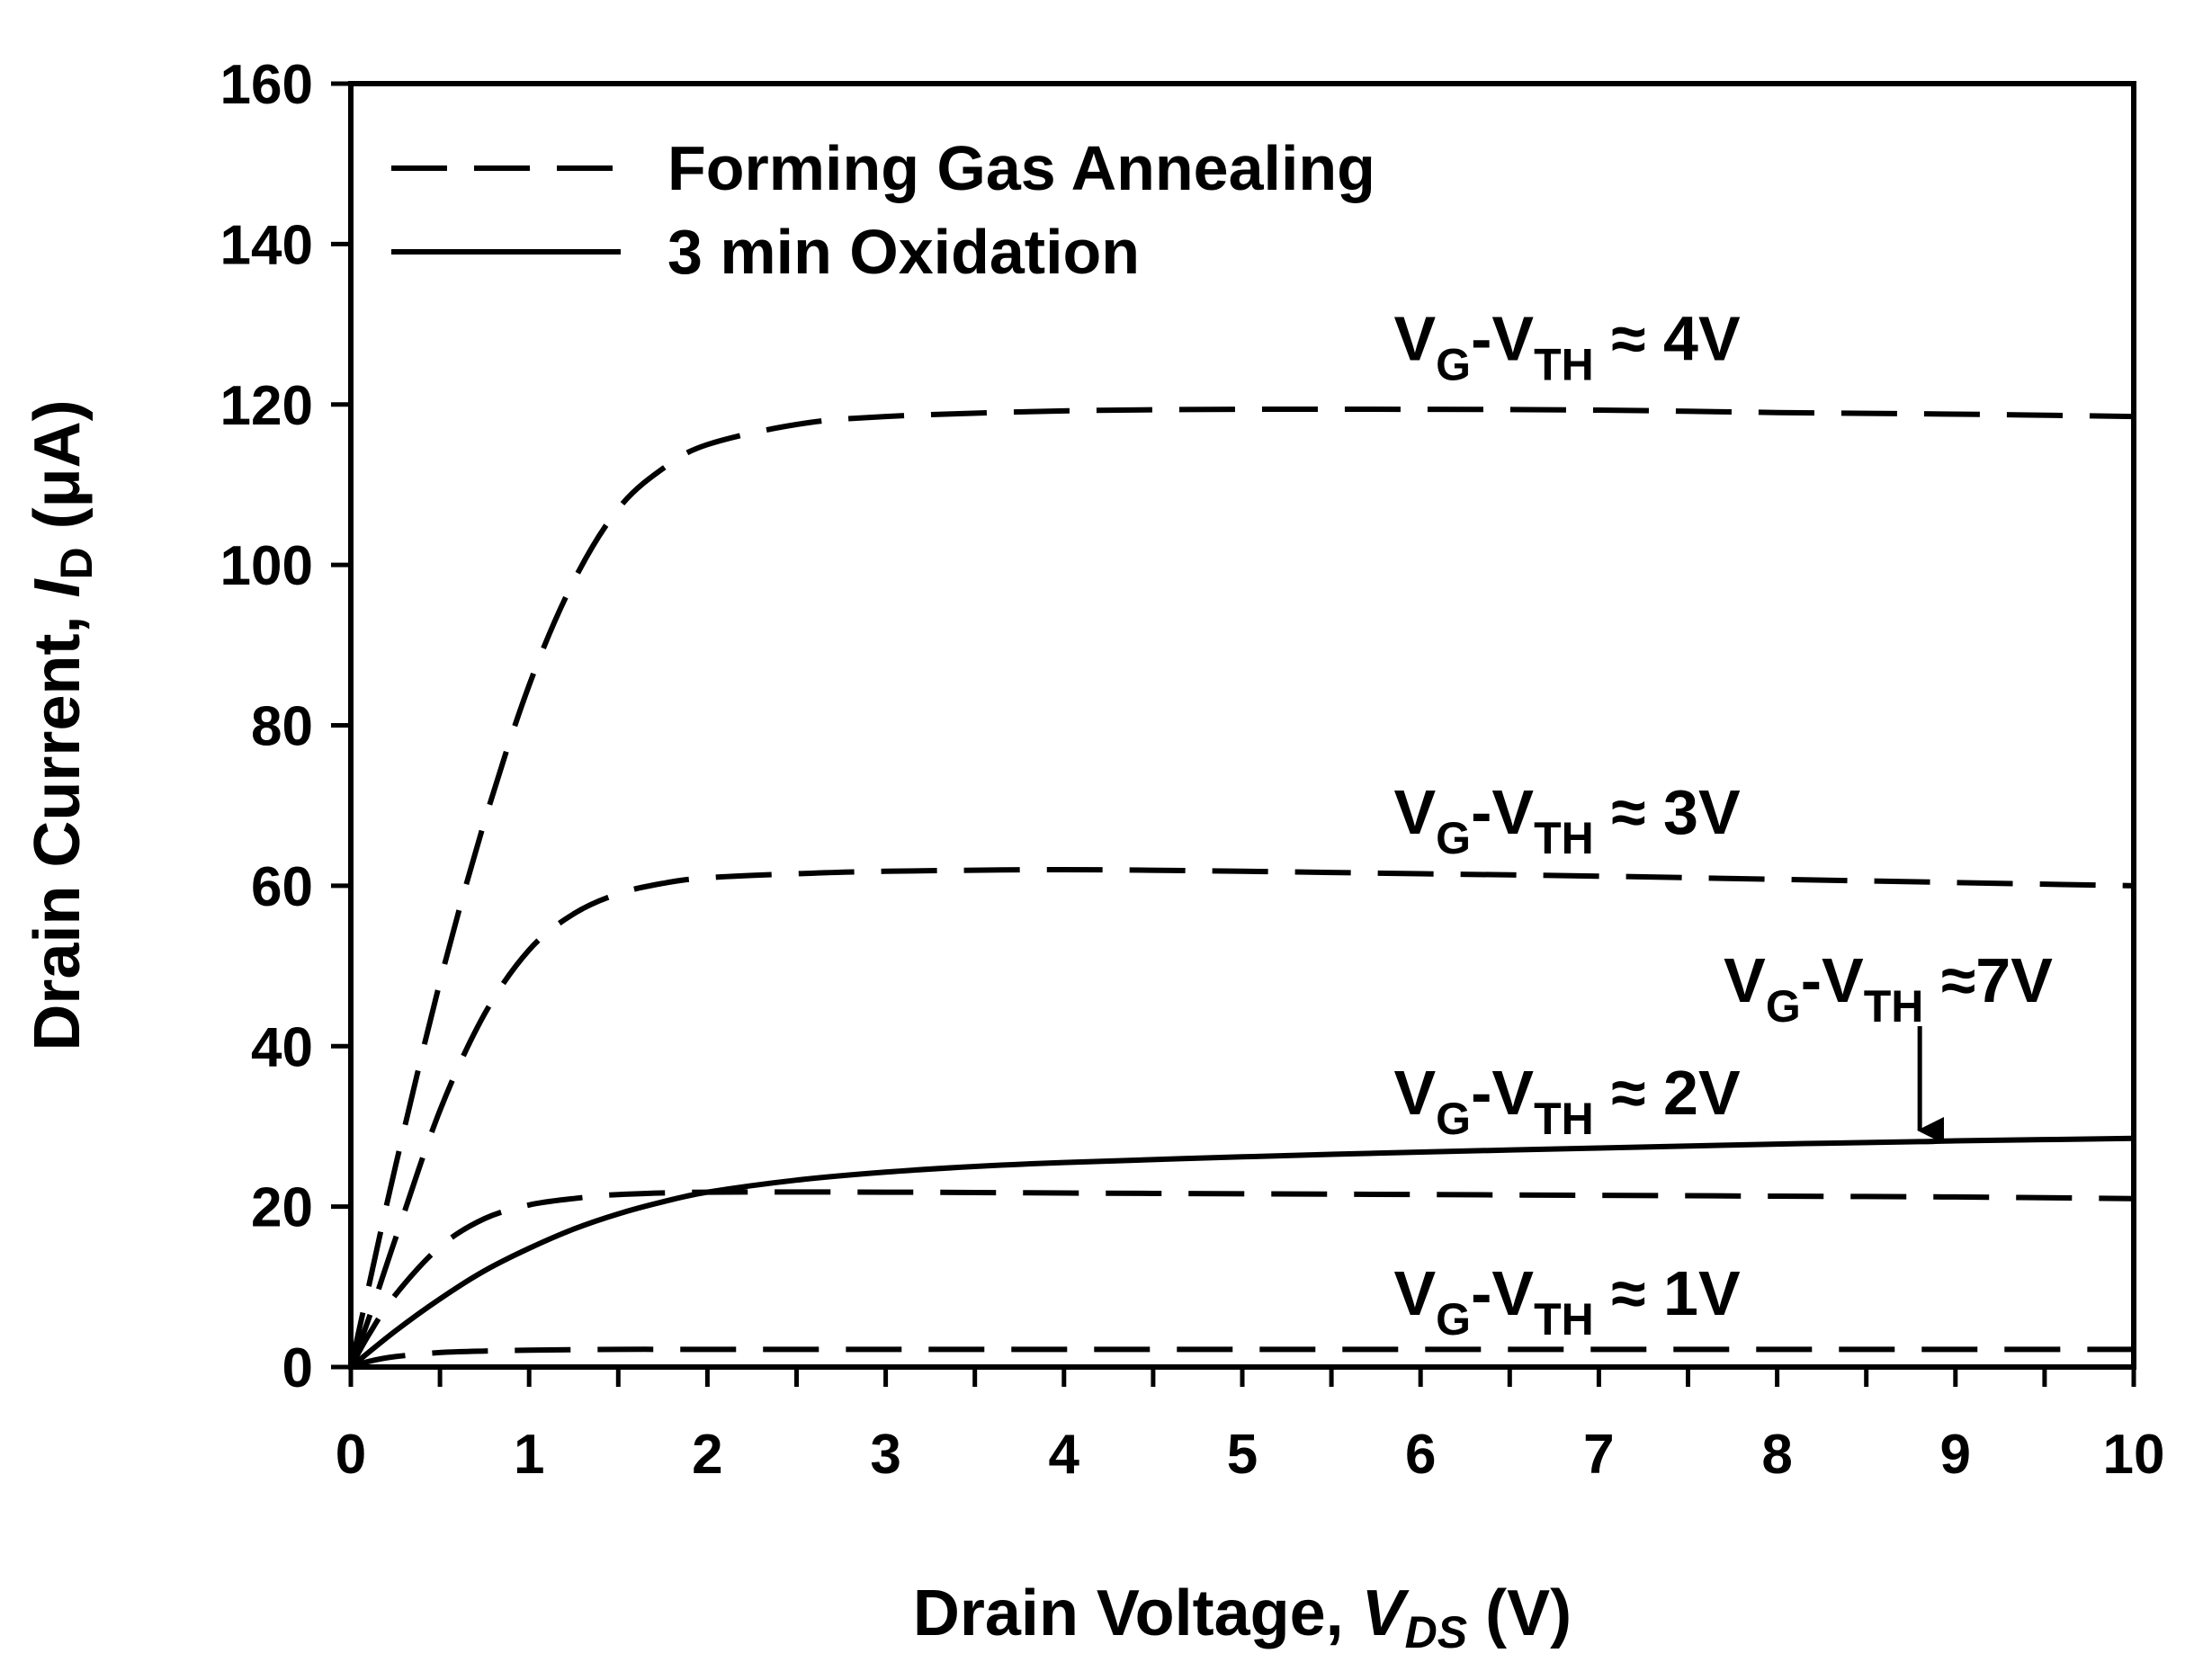  Describe the element at coordinates (267, 566) in the screenshot. I see `y-tick-label: 100` at that location.